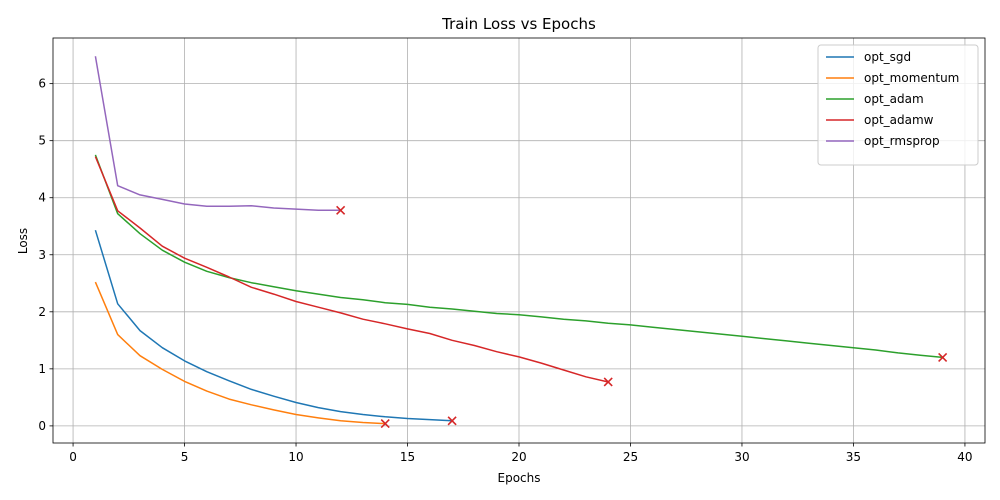  I want to click on x-tick-label: 25, so click(630, 457).